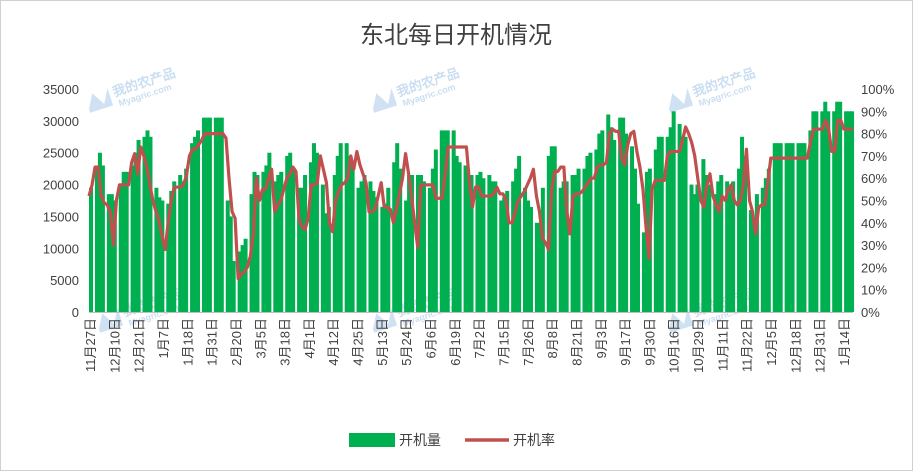 This screenshot has width=913, height=471. What do you see at coordinates (534, 440) in the screenshot?
I see `legend-label-rate: 开机率` at bounding box center [534, 440].